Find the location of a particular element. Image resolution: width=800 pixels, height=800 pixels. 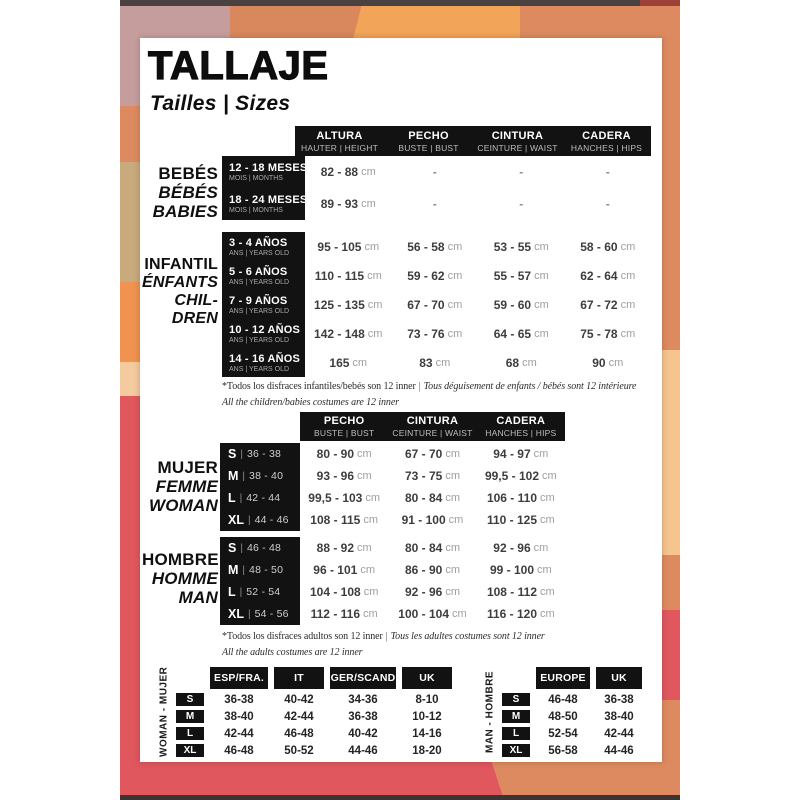

measurement-cell: 86 - 90 cm is located at coordinates (432, 570).